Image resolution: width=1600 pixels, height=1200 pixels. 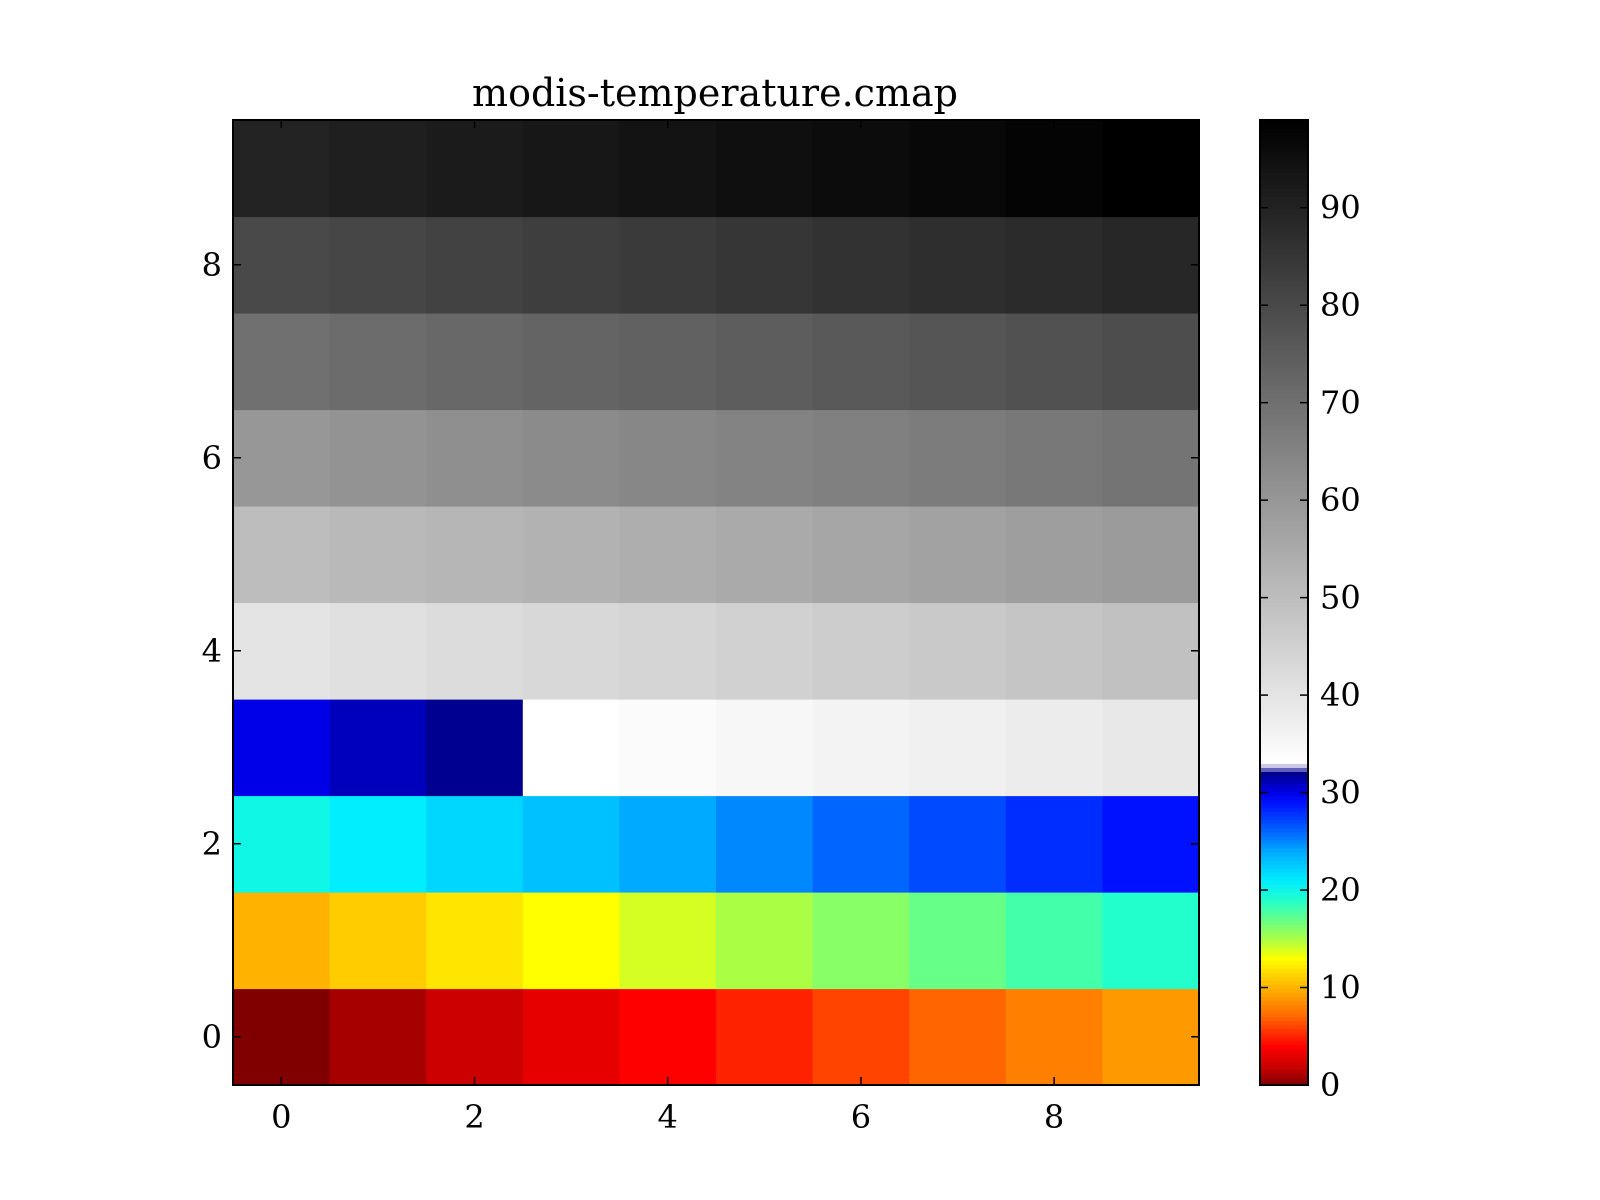 What do you see at coordinates (212, 265) in the screenshot?
I see `y-tick-label: 8` at bounding box center [212, 265].